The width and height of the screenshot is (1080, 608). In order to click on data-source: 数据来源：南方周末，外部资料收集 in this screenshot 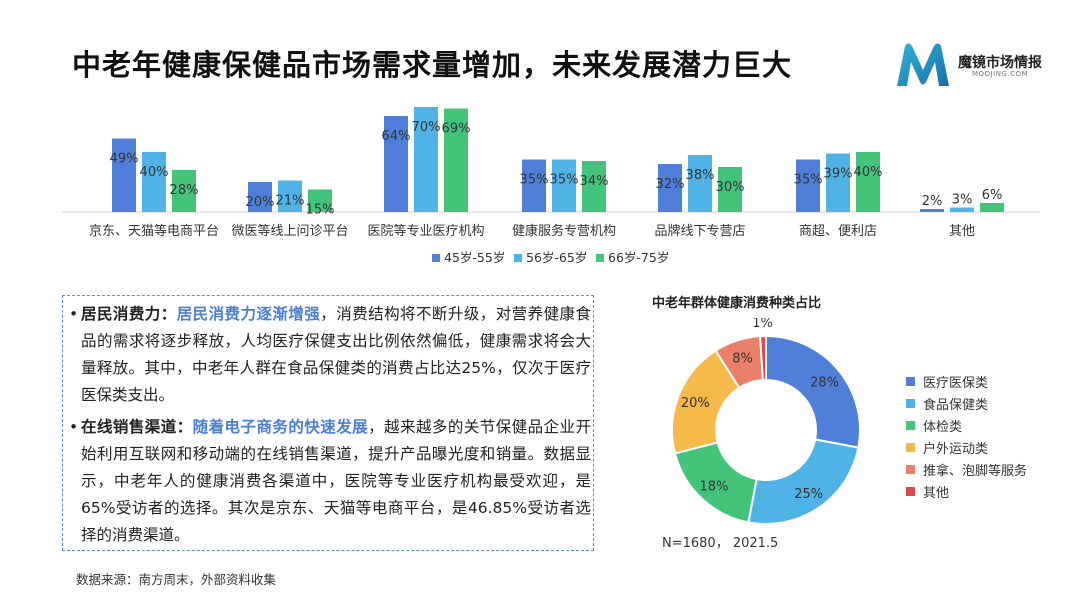, I will do `click(176, 579)`.